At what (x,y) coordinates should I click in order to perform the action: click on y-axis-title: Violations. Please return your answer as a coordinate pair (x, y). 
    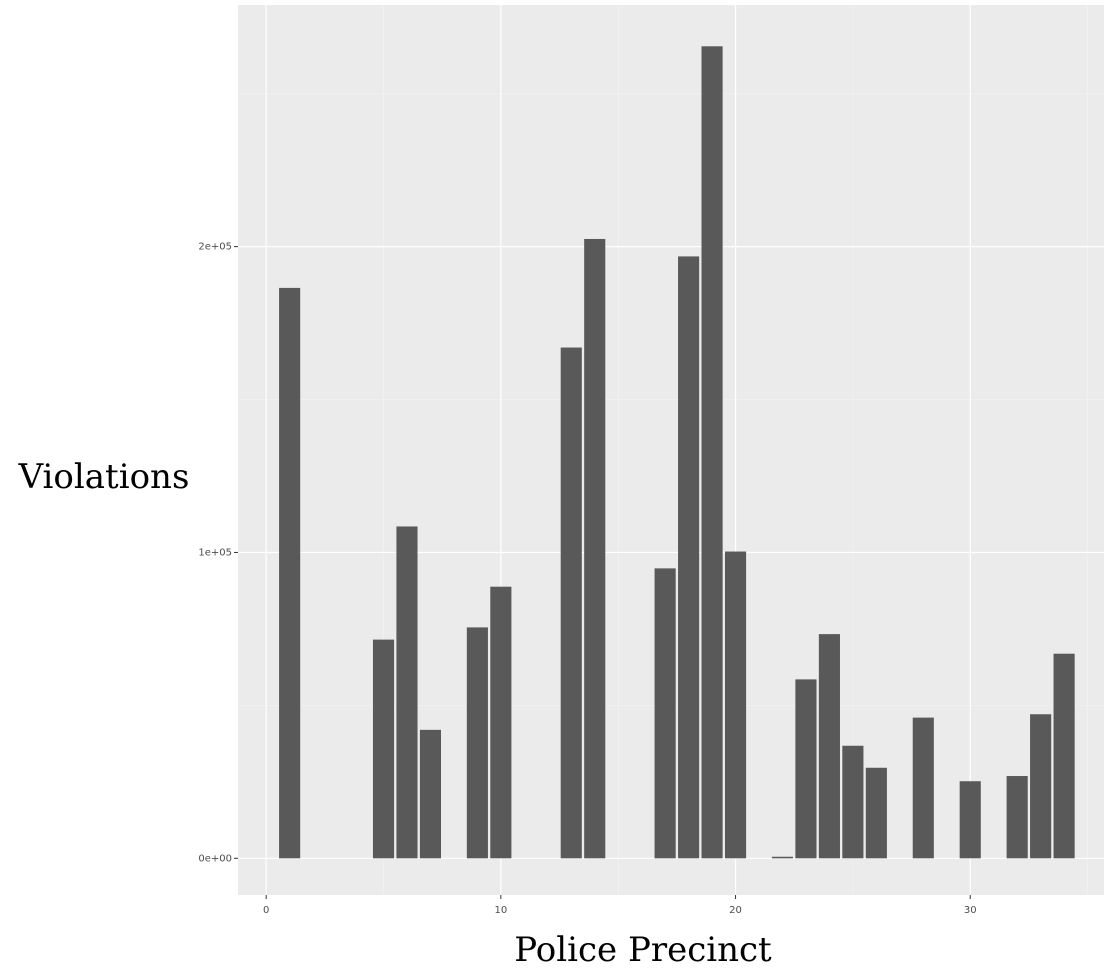
    Looking at the image, I should click on (104, 477).